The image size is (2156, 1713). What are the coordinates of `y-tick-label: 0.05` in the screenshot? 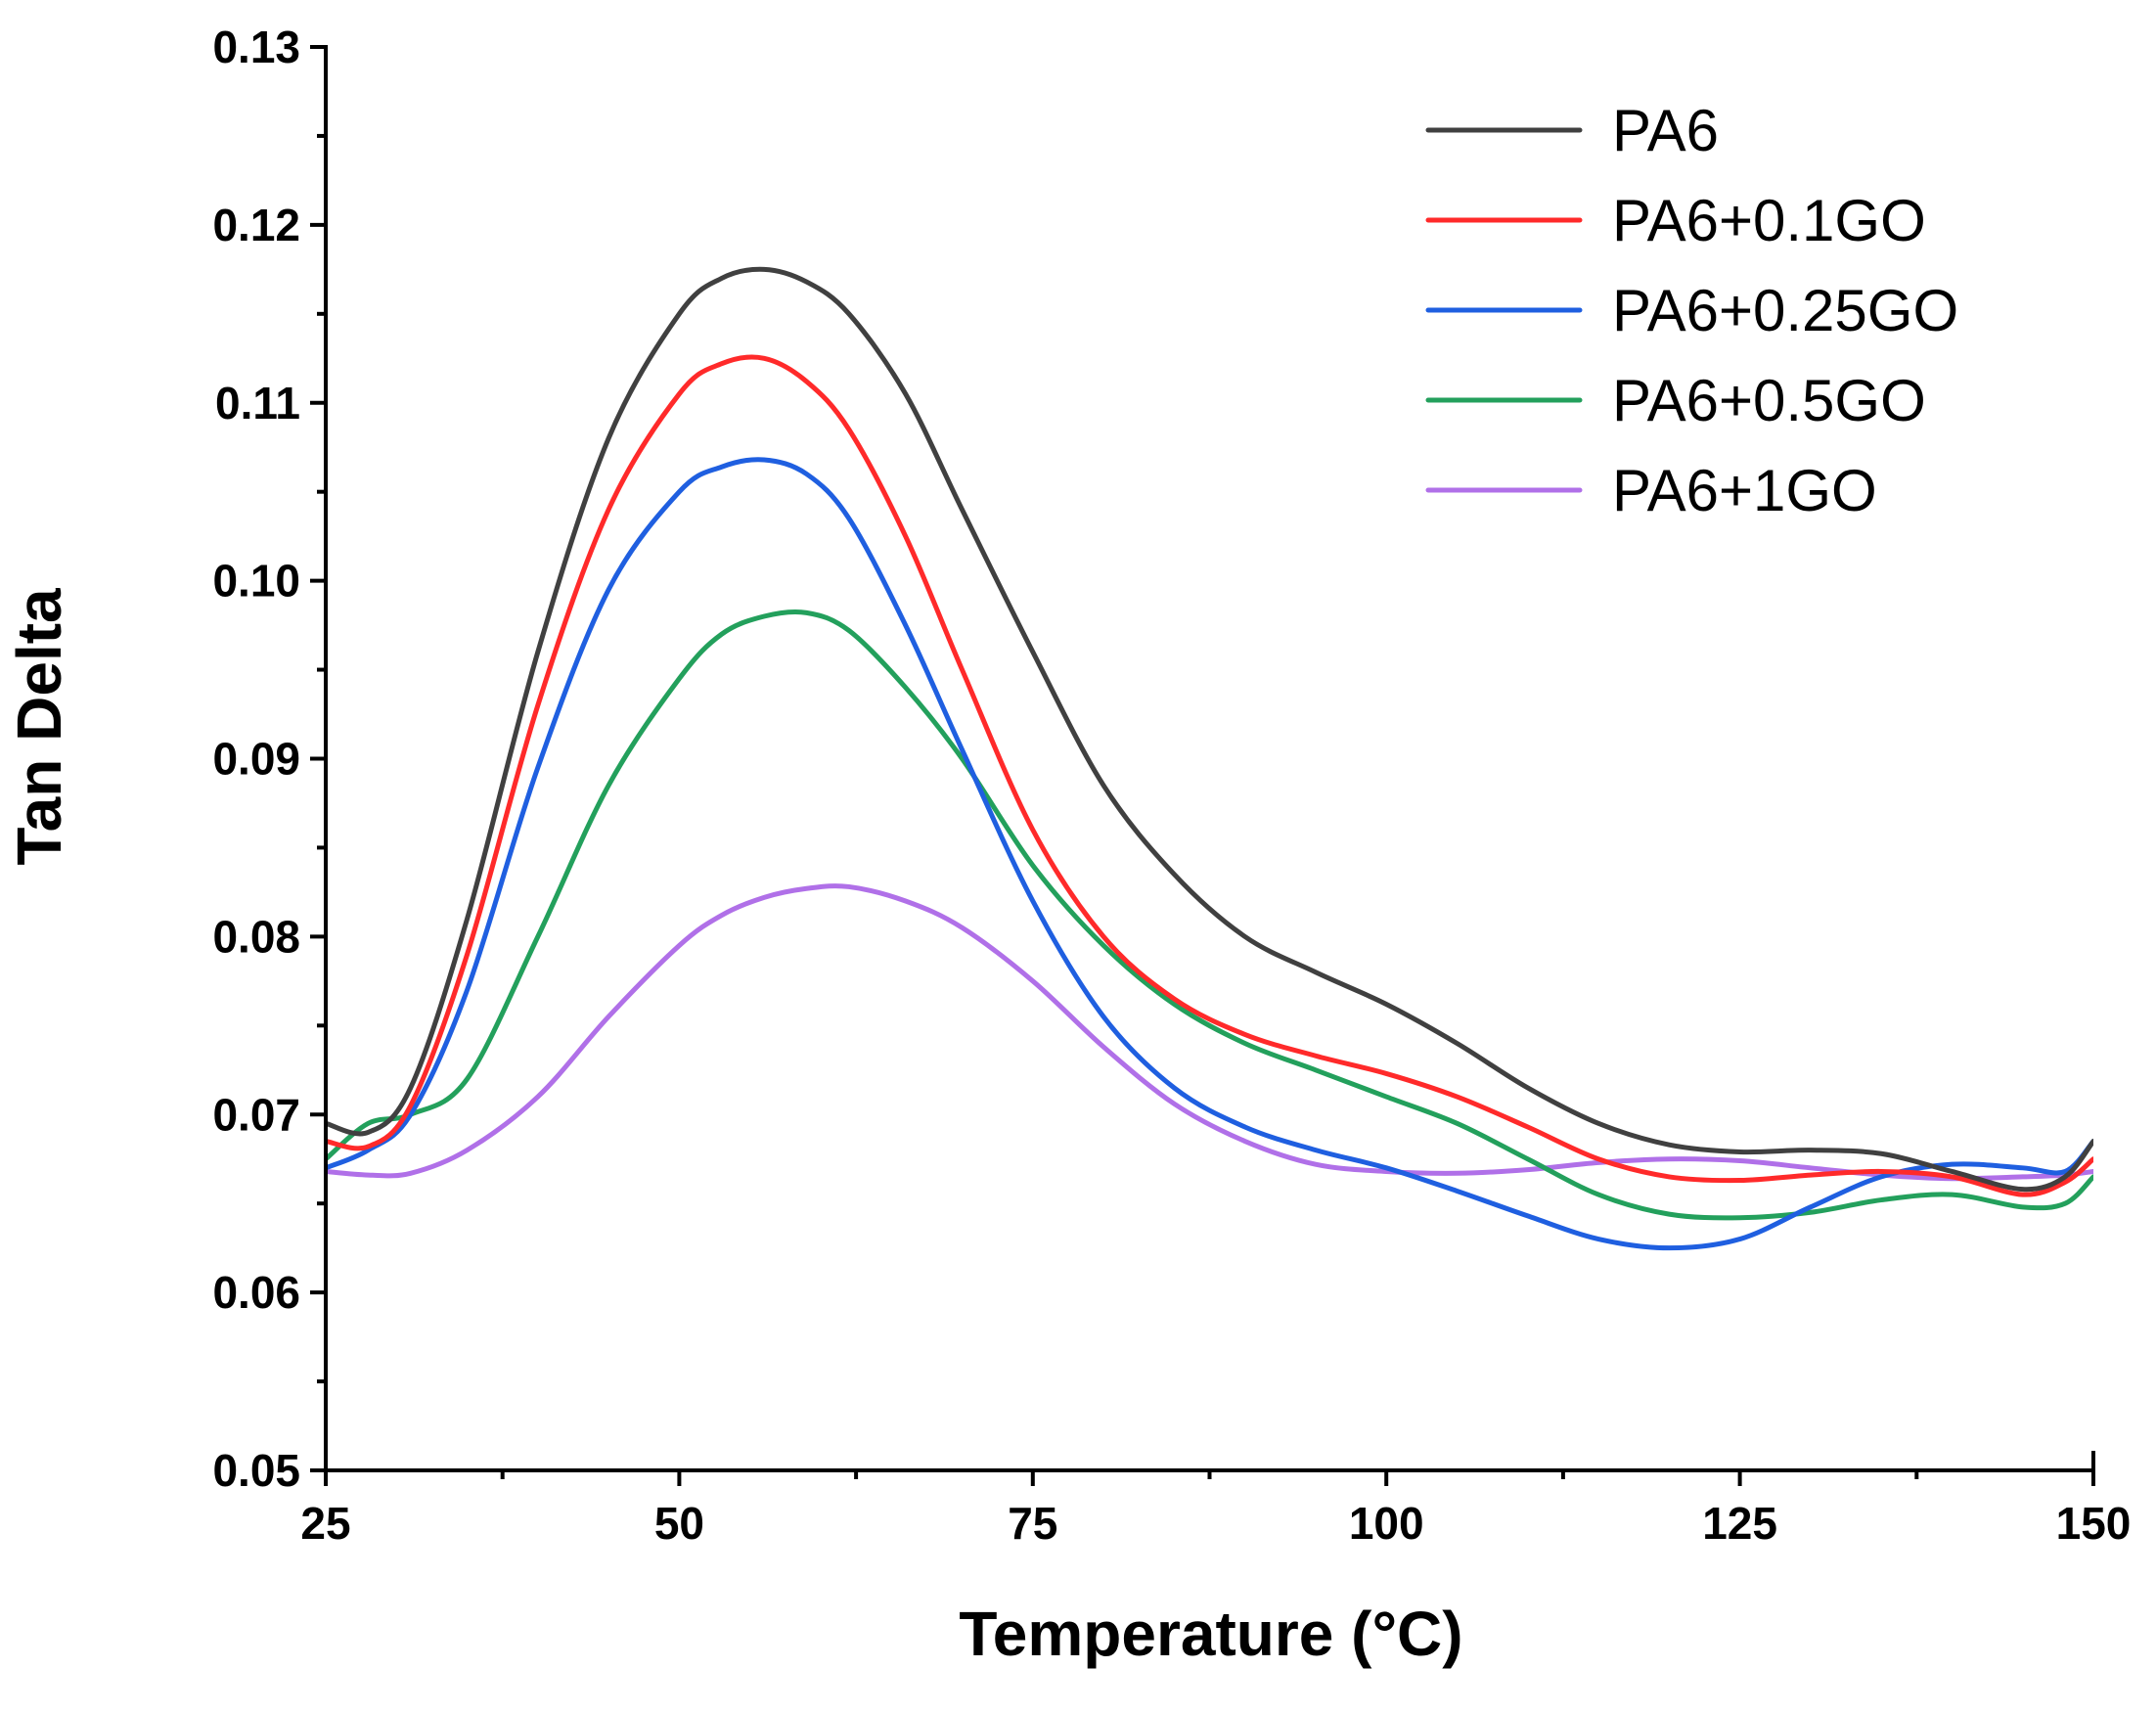 It's located at (256, 1470).